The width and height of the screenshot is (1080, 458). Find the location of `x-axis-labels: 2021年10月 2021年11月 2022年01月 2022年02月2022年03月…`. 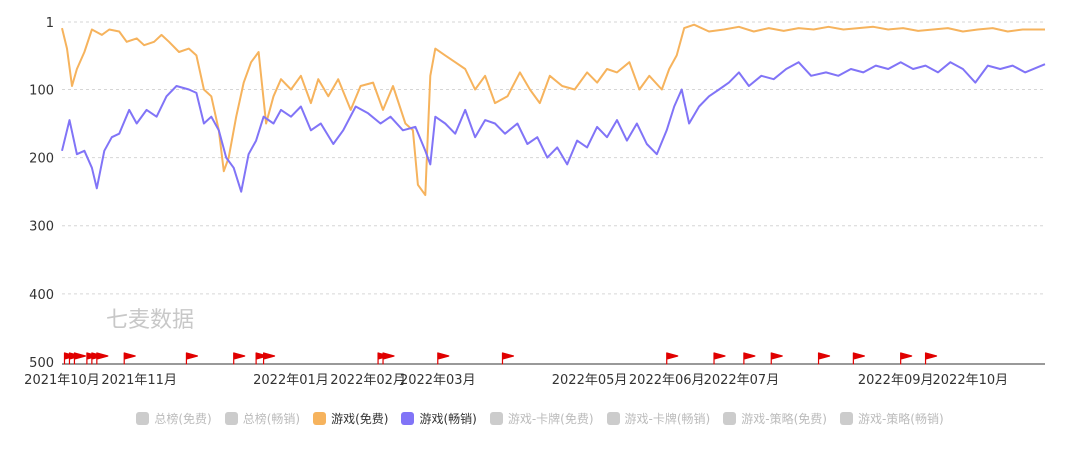

x-axis-labels: 2021年10月 2021年11月 2022年01月 2022年02月2022年03月… is located at coordinates (516, 380).